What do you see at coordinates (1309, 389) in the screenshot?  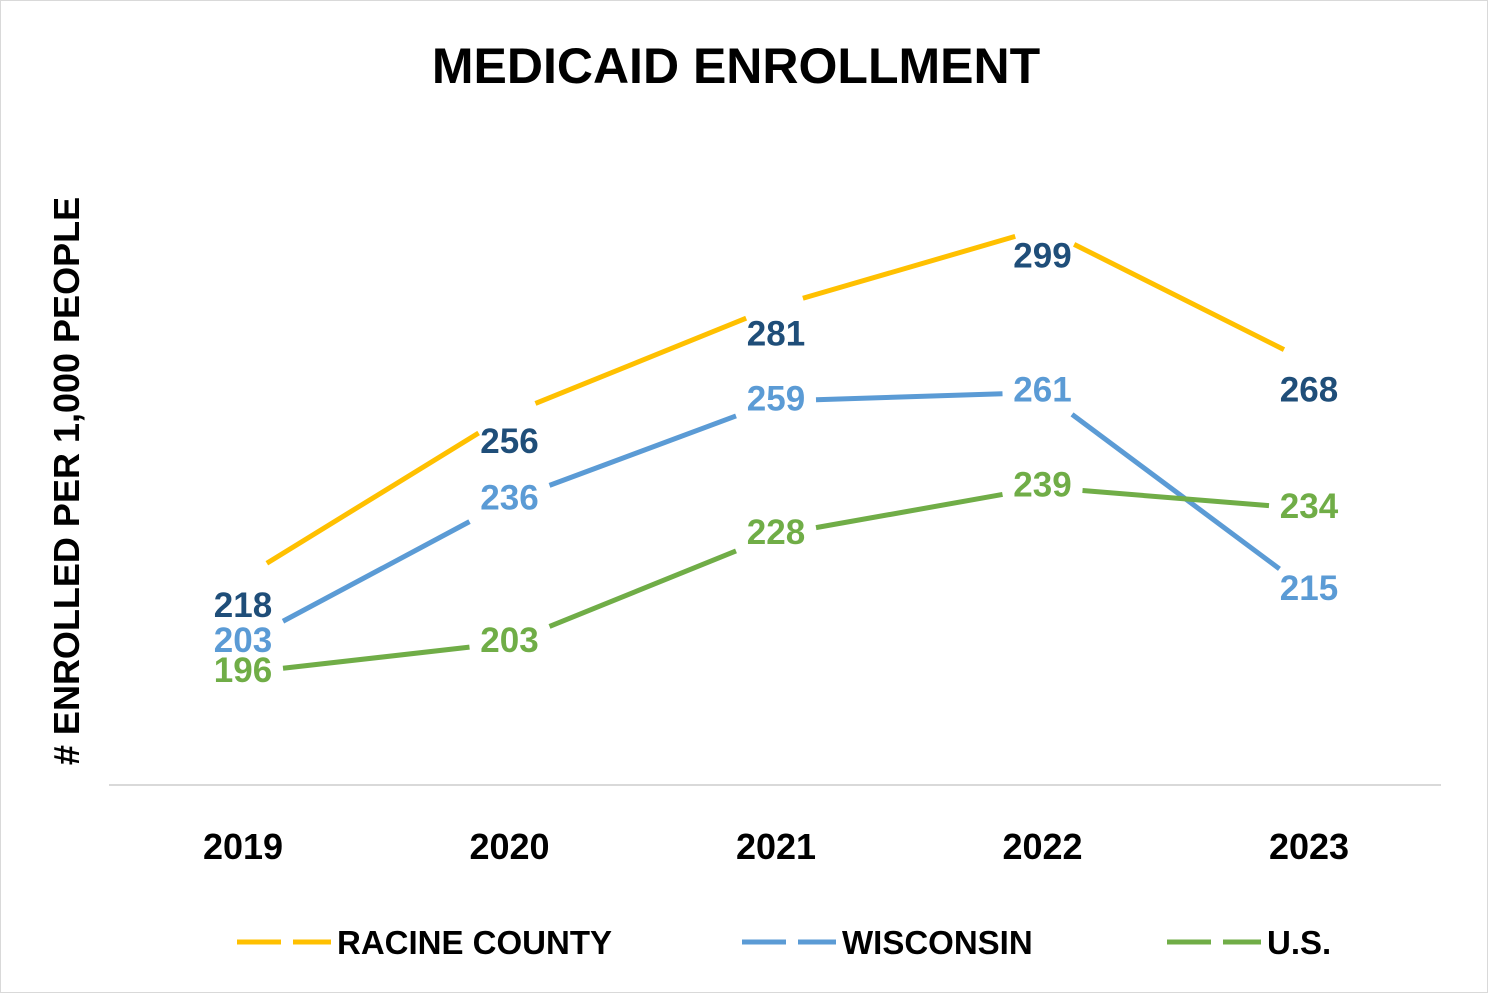 I see `data-label-racine-county-2023: 268` at bounding box center [1309, 389].